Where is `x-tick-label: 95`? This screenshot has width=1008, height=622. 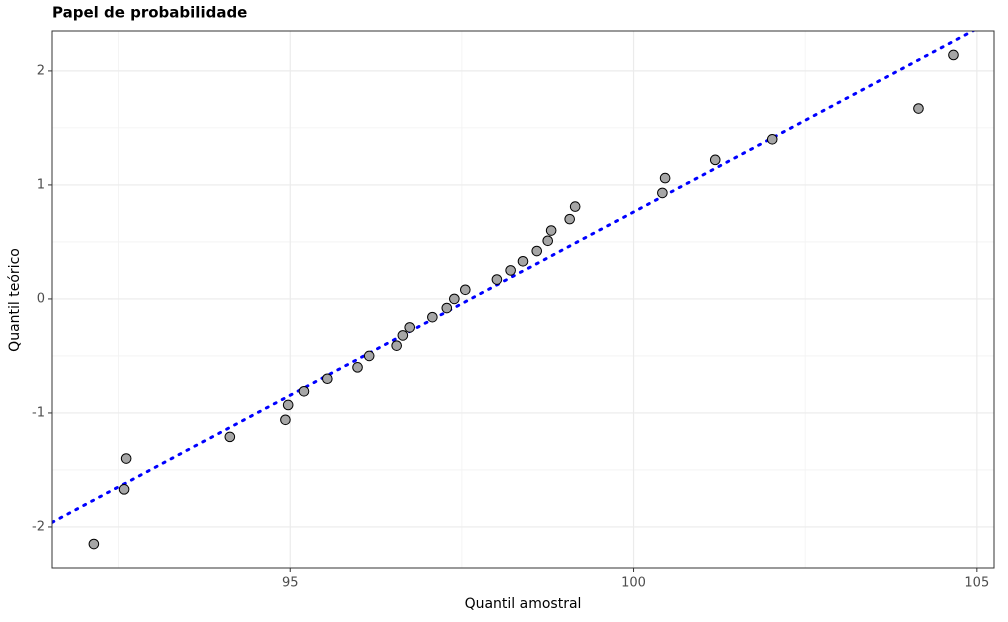 x-tick-label: 95 is located at coordinates (290, 583).